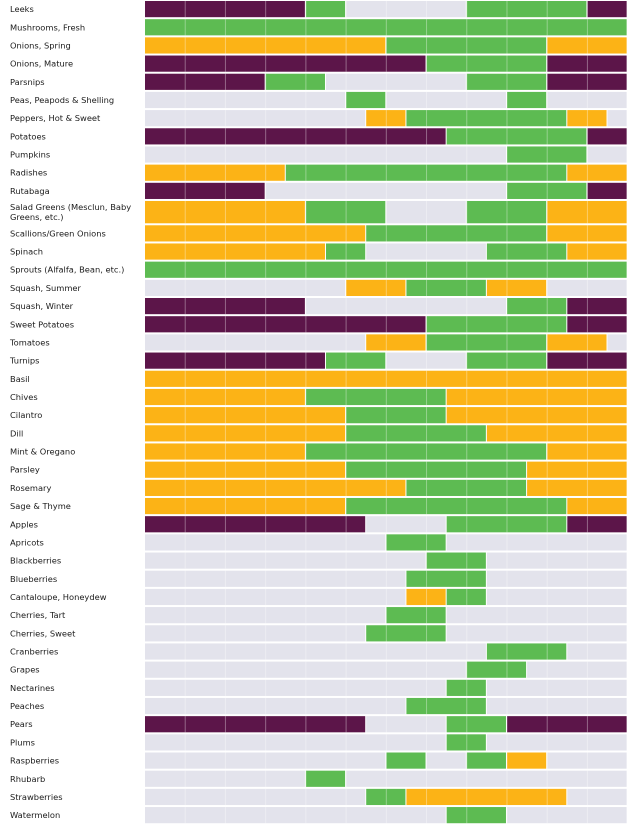 This screenshot has height=834, width=630. What do you see at coordinates (40, 506) in the screenshot?
I see `row-label: Sage & Thyme` at bounding box center [40, 506].